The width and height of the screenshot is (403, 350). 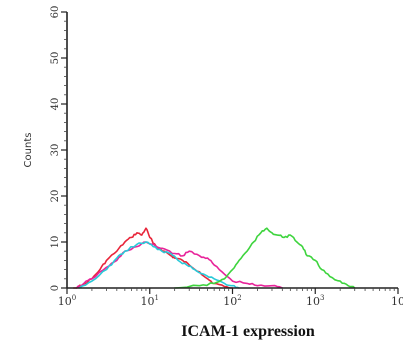 I want to click on series-layer, so click(x=214, y=258).